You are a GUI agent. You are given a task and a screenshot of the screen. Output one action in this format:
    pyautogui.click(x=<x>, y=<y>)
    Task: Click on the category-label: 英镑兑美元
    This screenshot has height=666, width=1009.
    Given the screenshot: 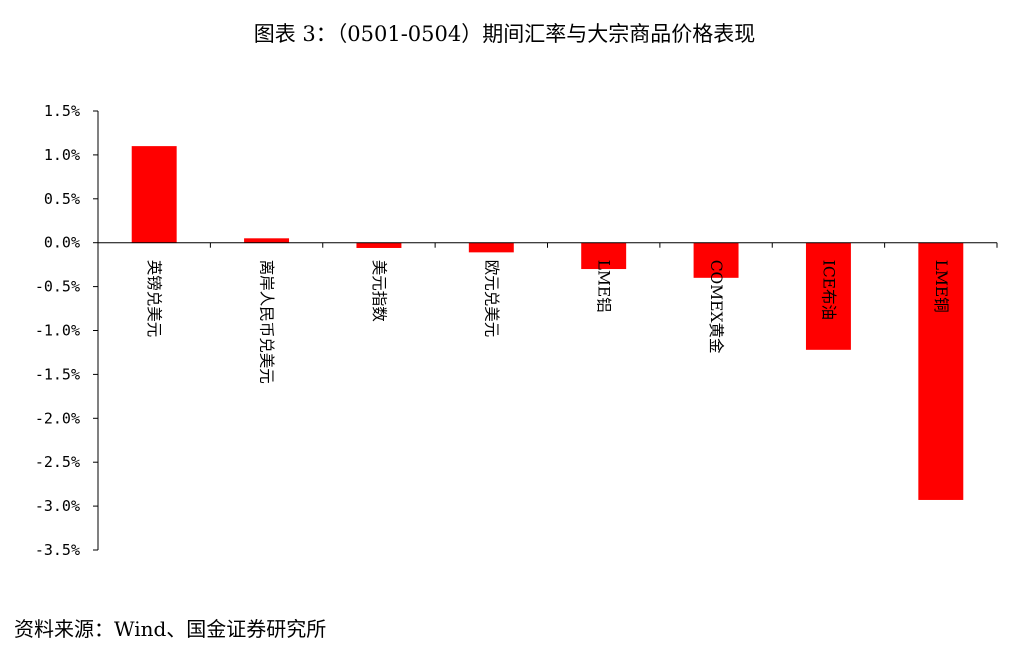 What is the action you would take?
    pyautogui.click(x=154, y=299)
    